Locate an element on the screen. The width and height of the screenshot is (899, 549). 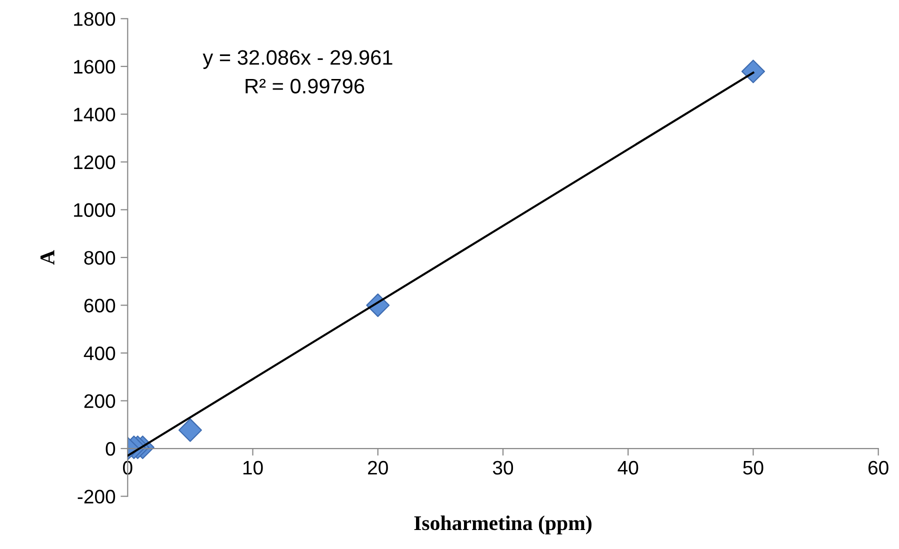
y-tick-label: 1400 is located at coordinates (95, 115).